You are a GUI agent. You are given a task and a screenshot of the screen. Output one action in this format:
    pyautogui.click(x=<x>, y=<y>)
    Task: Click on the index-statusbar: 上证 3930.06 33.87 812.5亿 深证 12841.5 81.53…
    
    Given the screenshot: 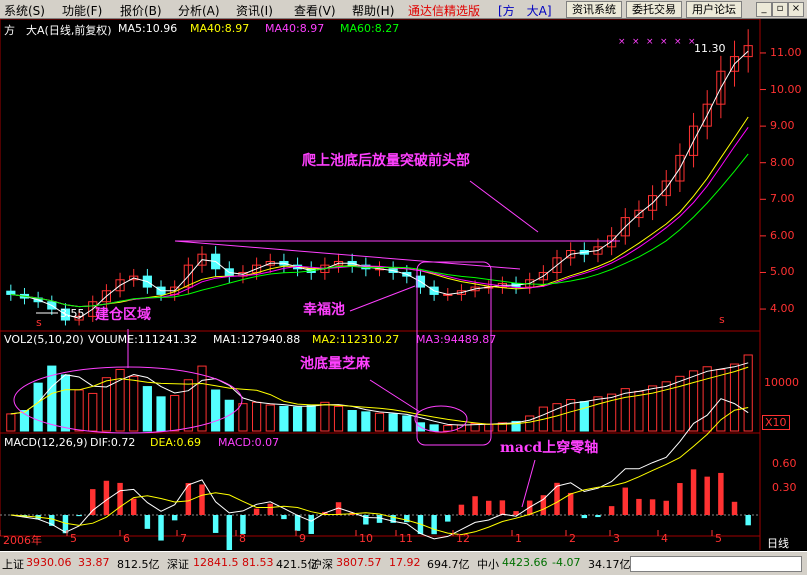 What is the action you would take?
    pyautogui.click(x=403, y=563)
    